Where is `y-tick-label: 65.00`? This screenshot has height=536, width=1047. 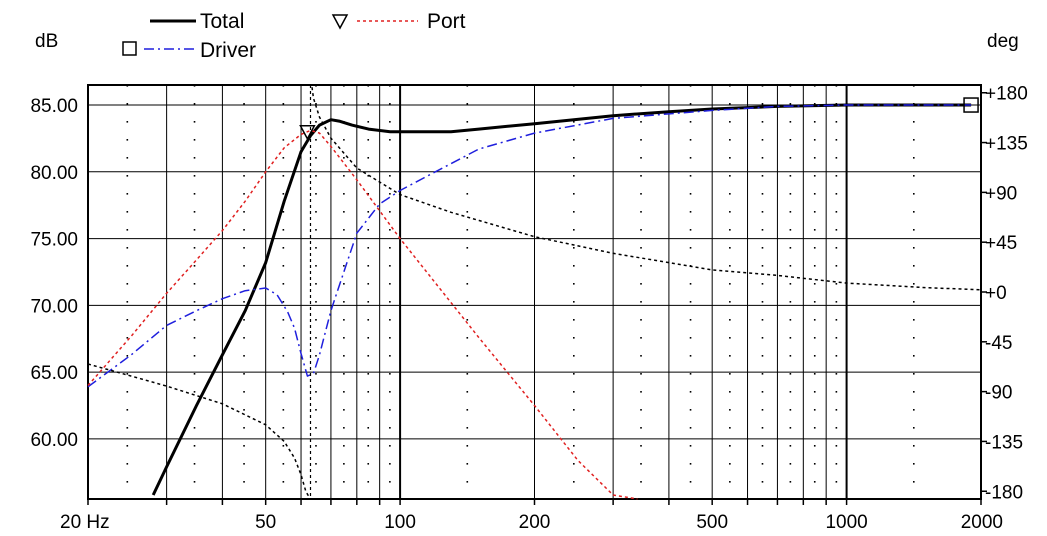 y-tick-label: 65.00 is located at coordinates (54, 373).